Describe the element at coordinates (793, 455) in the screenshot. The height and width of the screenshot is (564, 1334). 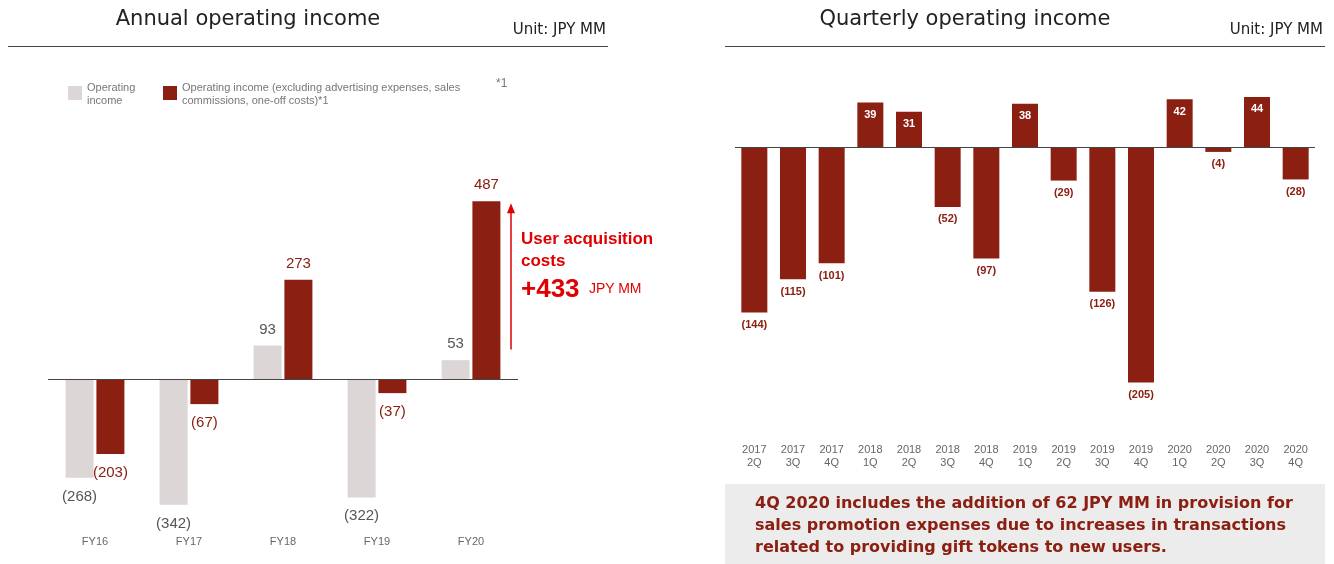
I see `x-tick-label: 2017 3Q` at that location.